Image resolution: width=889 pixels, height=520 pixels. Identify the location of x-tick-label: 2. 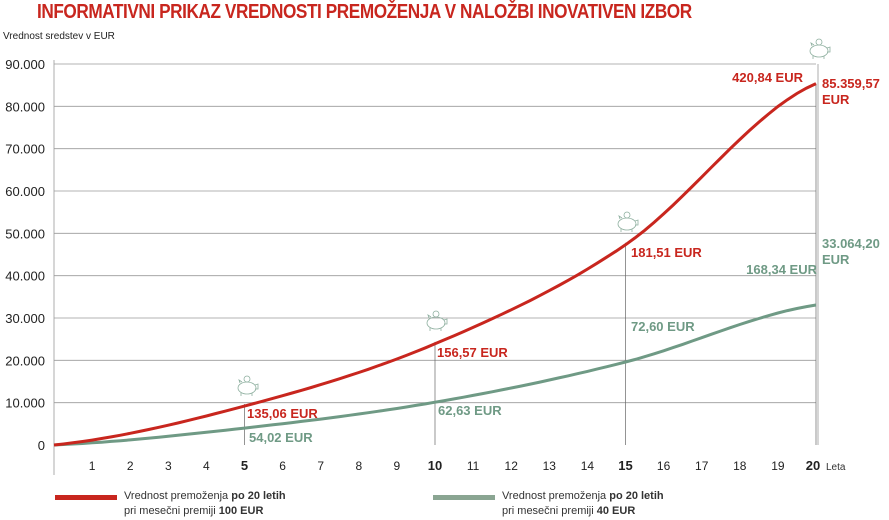
(130, 466).